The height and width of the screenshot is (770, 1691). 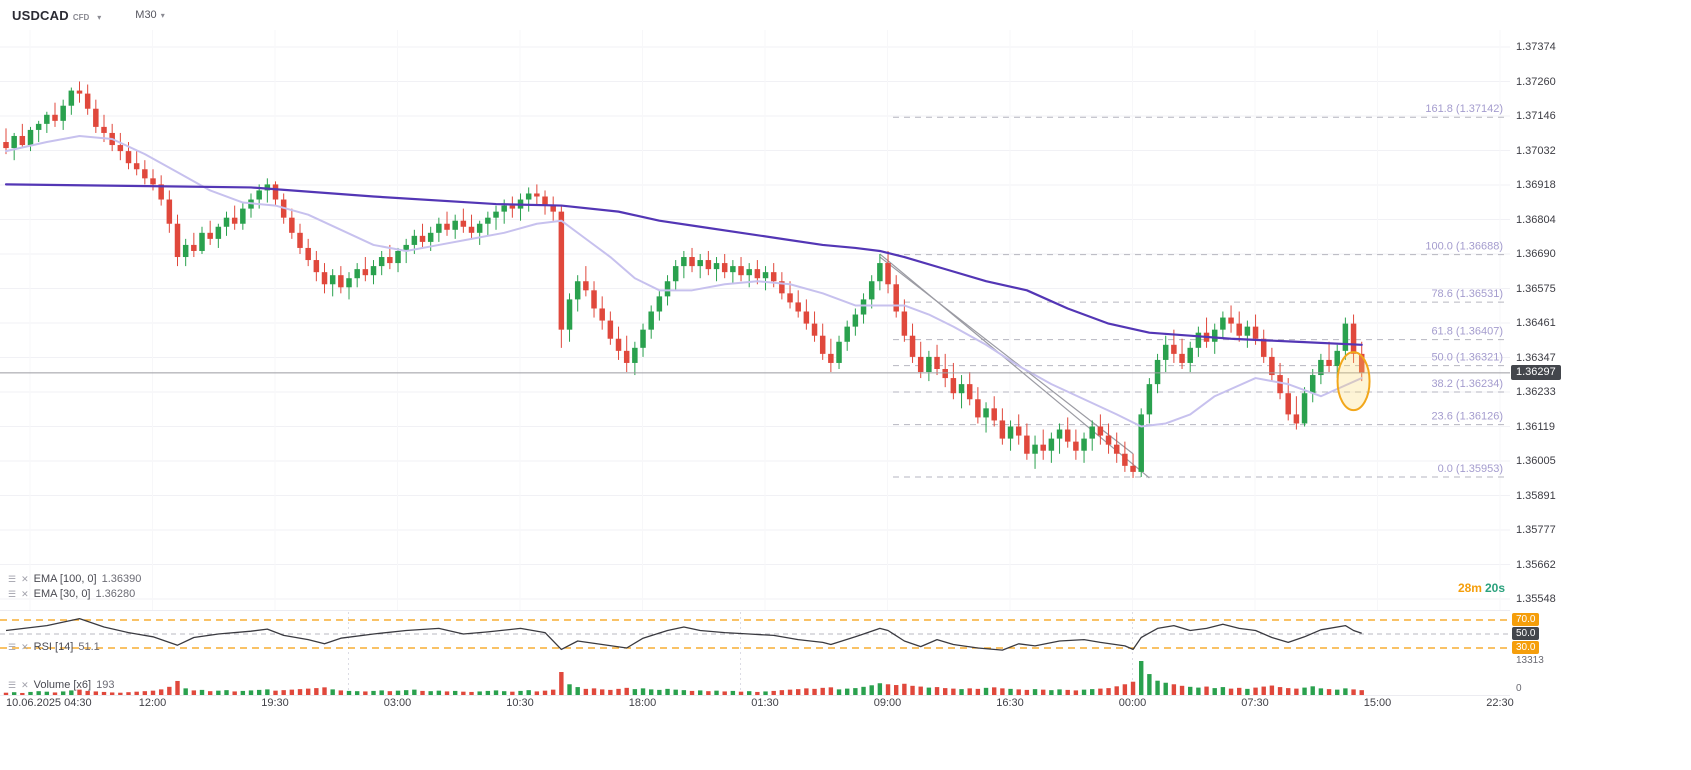 I want to click on indicator-value: 51.1, so click(x=89, y=647).